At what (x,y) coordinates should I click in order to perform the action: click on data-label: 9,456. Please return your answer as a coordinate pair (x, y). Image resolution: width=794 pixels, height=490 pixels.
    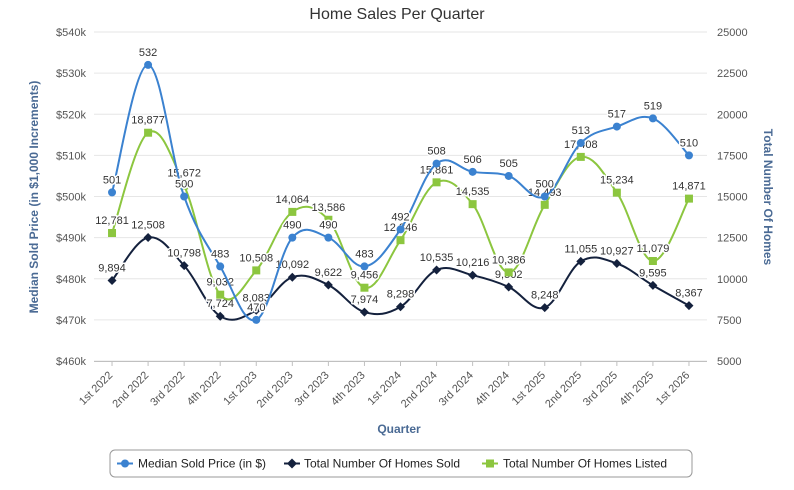
    Looking at the image, I should click on (365, 276).